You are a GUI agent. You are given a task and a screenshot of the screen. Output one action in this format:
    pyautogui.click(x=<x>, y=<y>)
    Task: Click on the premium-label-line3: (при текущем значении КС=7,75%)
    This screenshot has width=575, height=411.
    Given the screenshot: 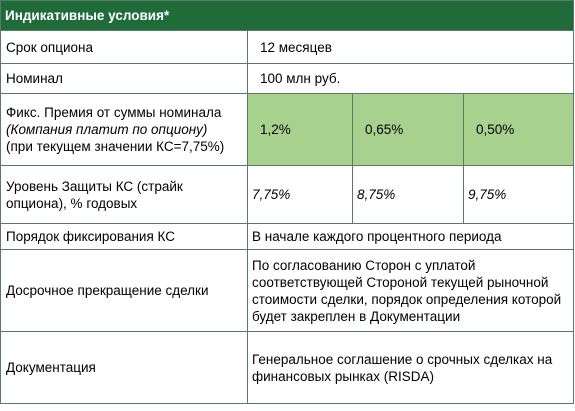 What is the action you would take?
    pyautogui.click(x=115, y=146)
    